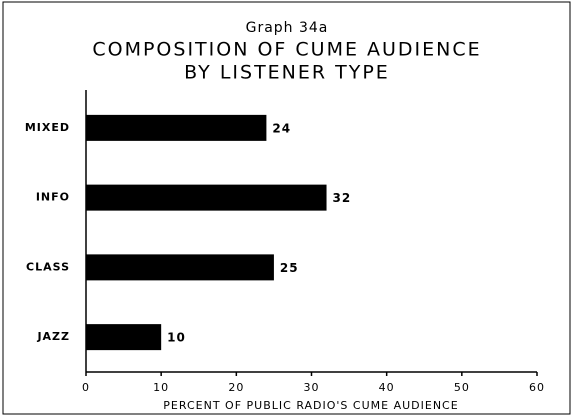 This screenshot has width=573, height=416. What do you see at coordinates (176, 338) in the screenshot?
I see `data-label: 10` at bounding box center [176, 338].